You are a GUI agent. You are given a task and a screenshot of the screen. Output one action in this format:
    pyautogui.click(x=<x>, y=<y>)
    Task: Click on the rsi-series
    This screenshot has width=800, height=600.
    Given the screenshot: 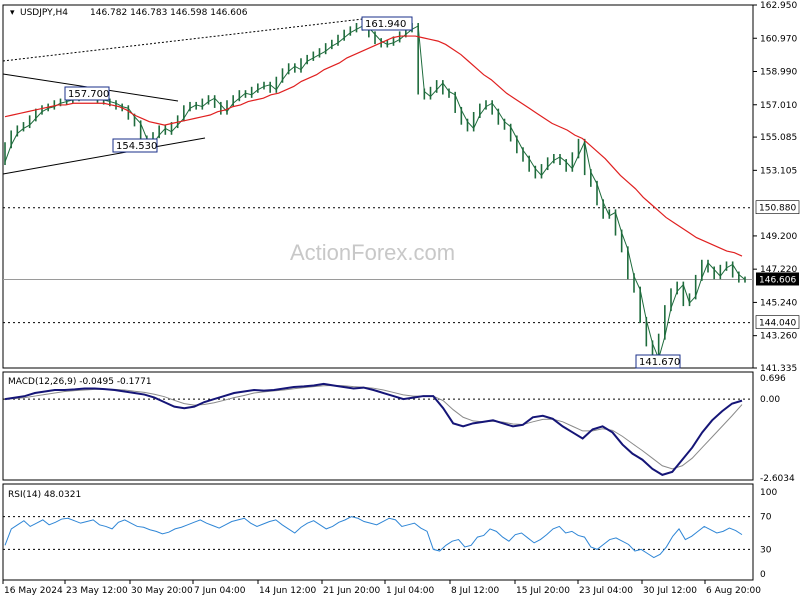 What is the action you would take?
    pyautogui.click(x=378, y=537)
    